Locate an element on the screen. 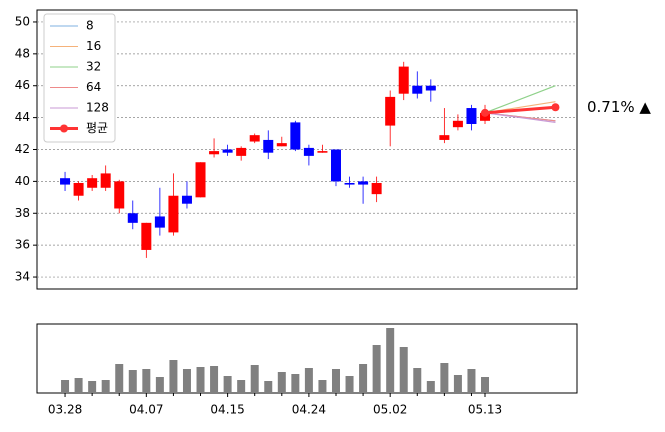 This screenshot has height=432, width=665. legend-label: 64 is located at coordinates (93, 87).